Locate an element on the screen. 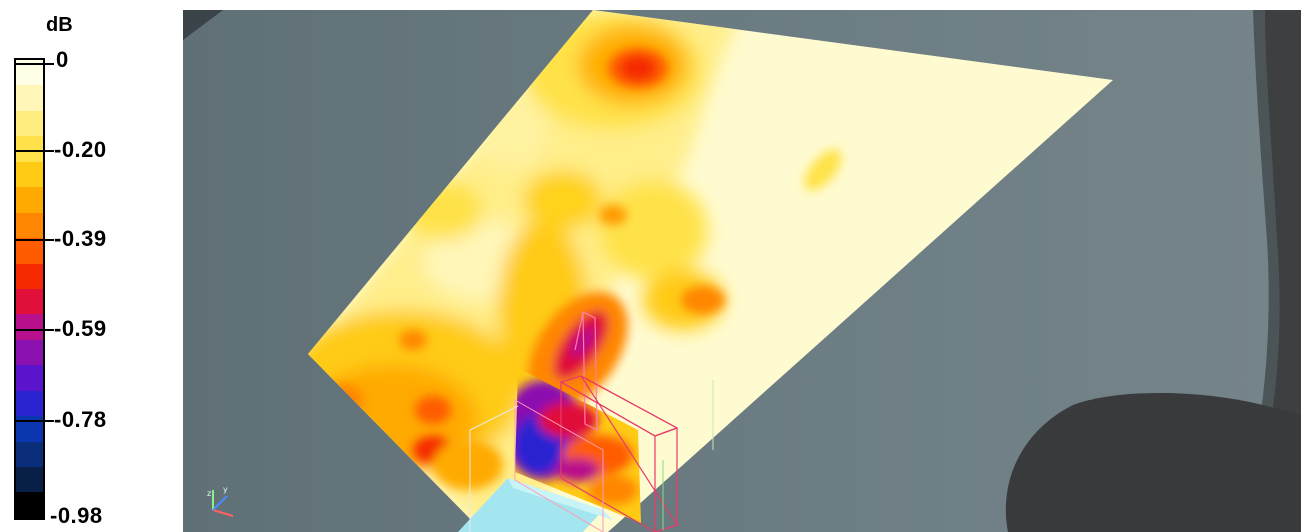 The height and width of the screenshot is (532, 1303). legend-tick-label: -0.78 is located at coordinates (80, 419).